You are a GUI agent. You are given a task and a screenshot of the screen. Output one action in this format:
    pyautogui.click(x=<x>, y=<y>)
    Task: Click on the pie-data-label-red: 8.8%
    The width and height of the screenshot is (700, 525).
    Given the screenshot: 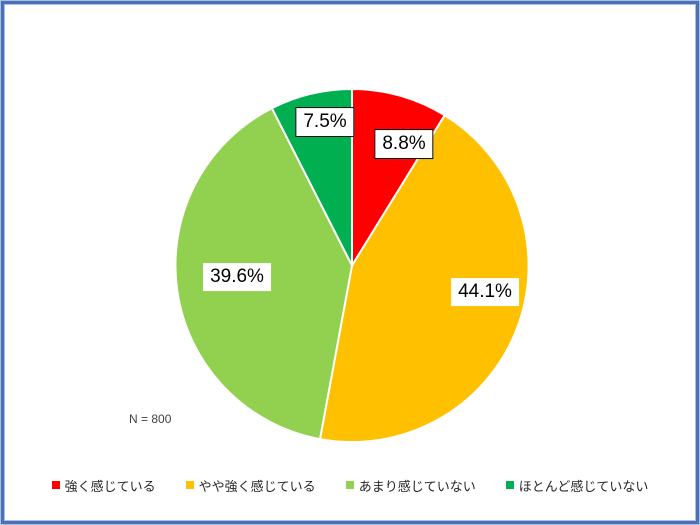 What is the action you would take?
    pyautogui.click(x=404, y=144)
    